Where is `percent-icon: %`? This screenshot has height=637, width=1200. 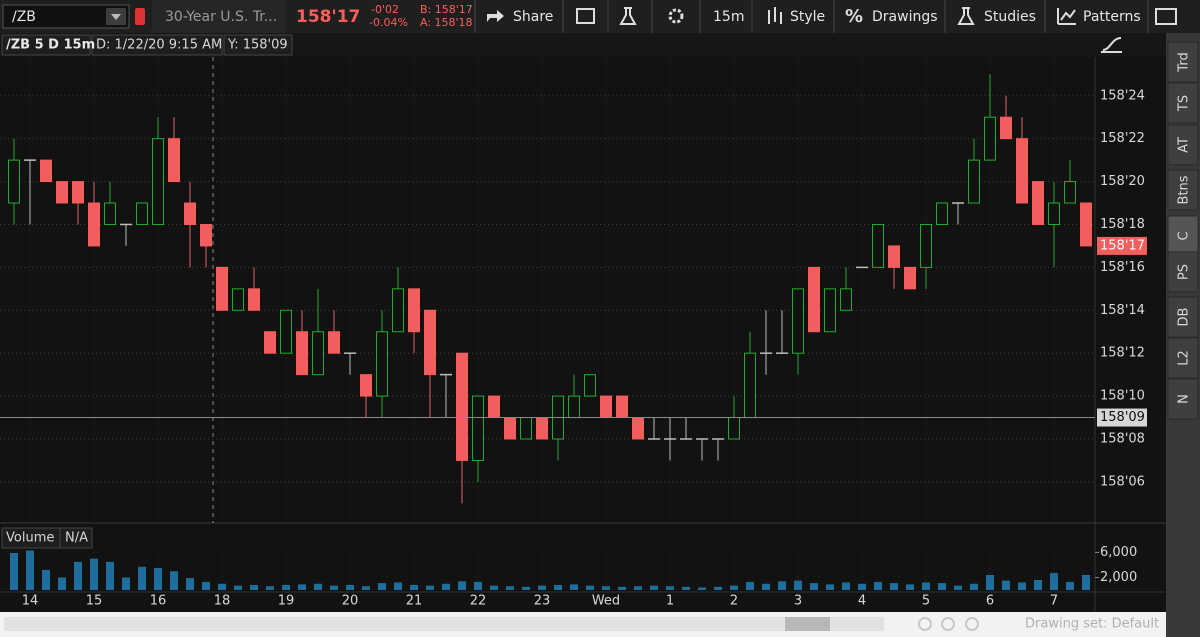 percent-icon: % is located at coordinates (854, 16).